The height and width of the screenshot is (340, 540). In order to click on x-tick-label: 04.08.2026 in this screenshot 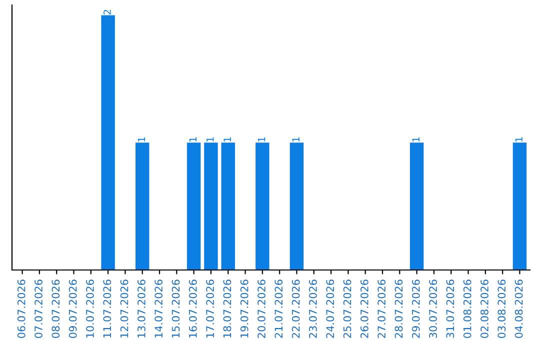, I will do `click(518, 309)`.